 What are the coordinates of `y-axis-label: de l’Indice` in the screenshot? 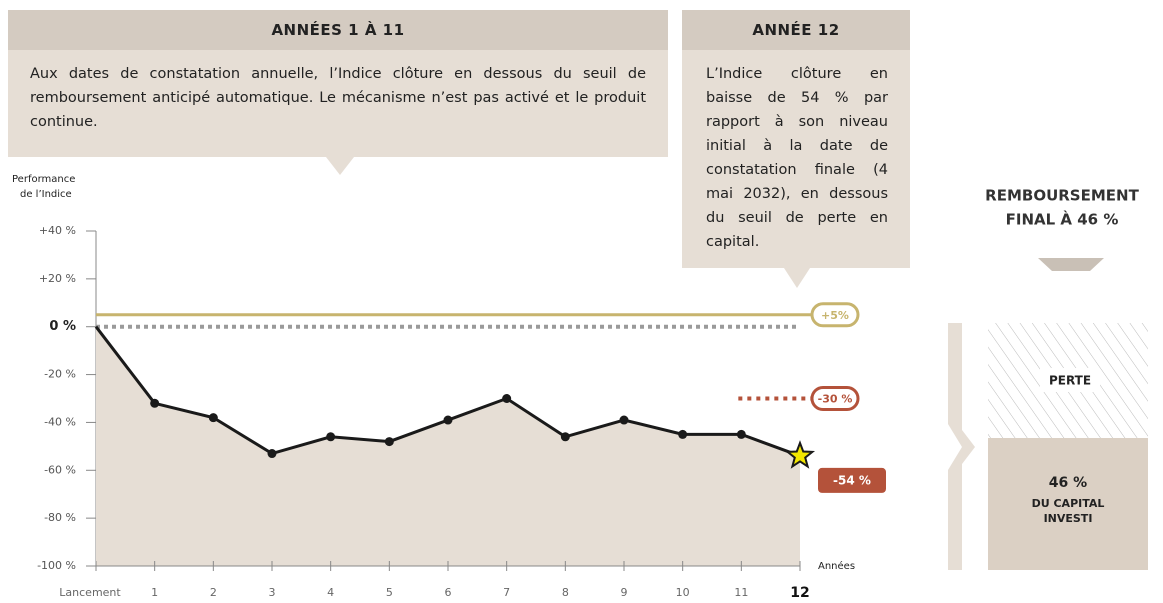 It's located at (46, 194).